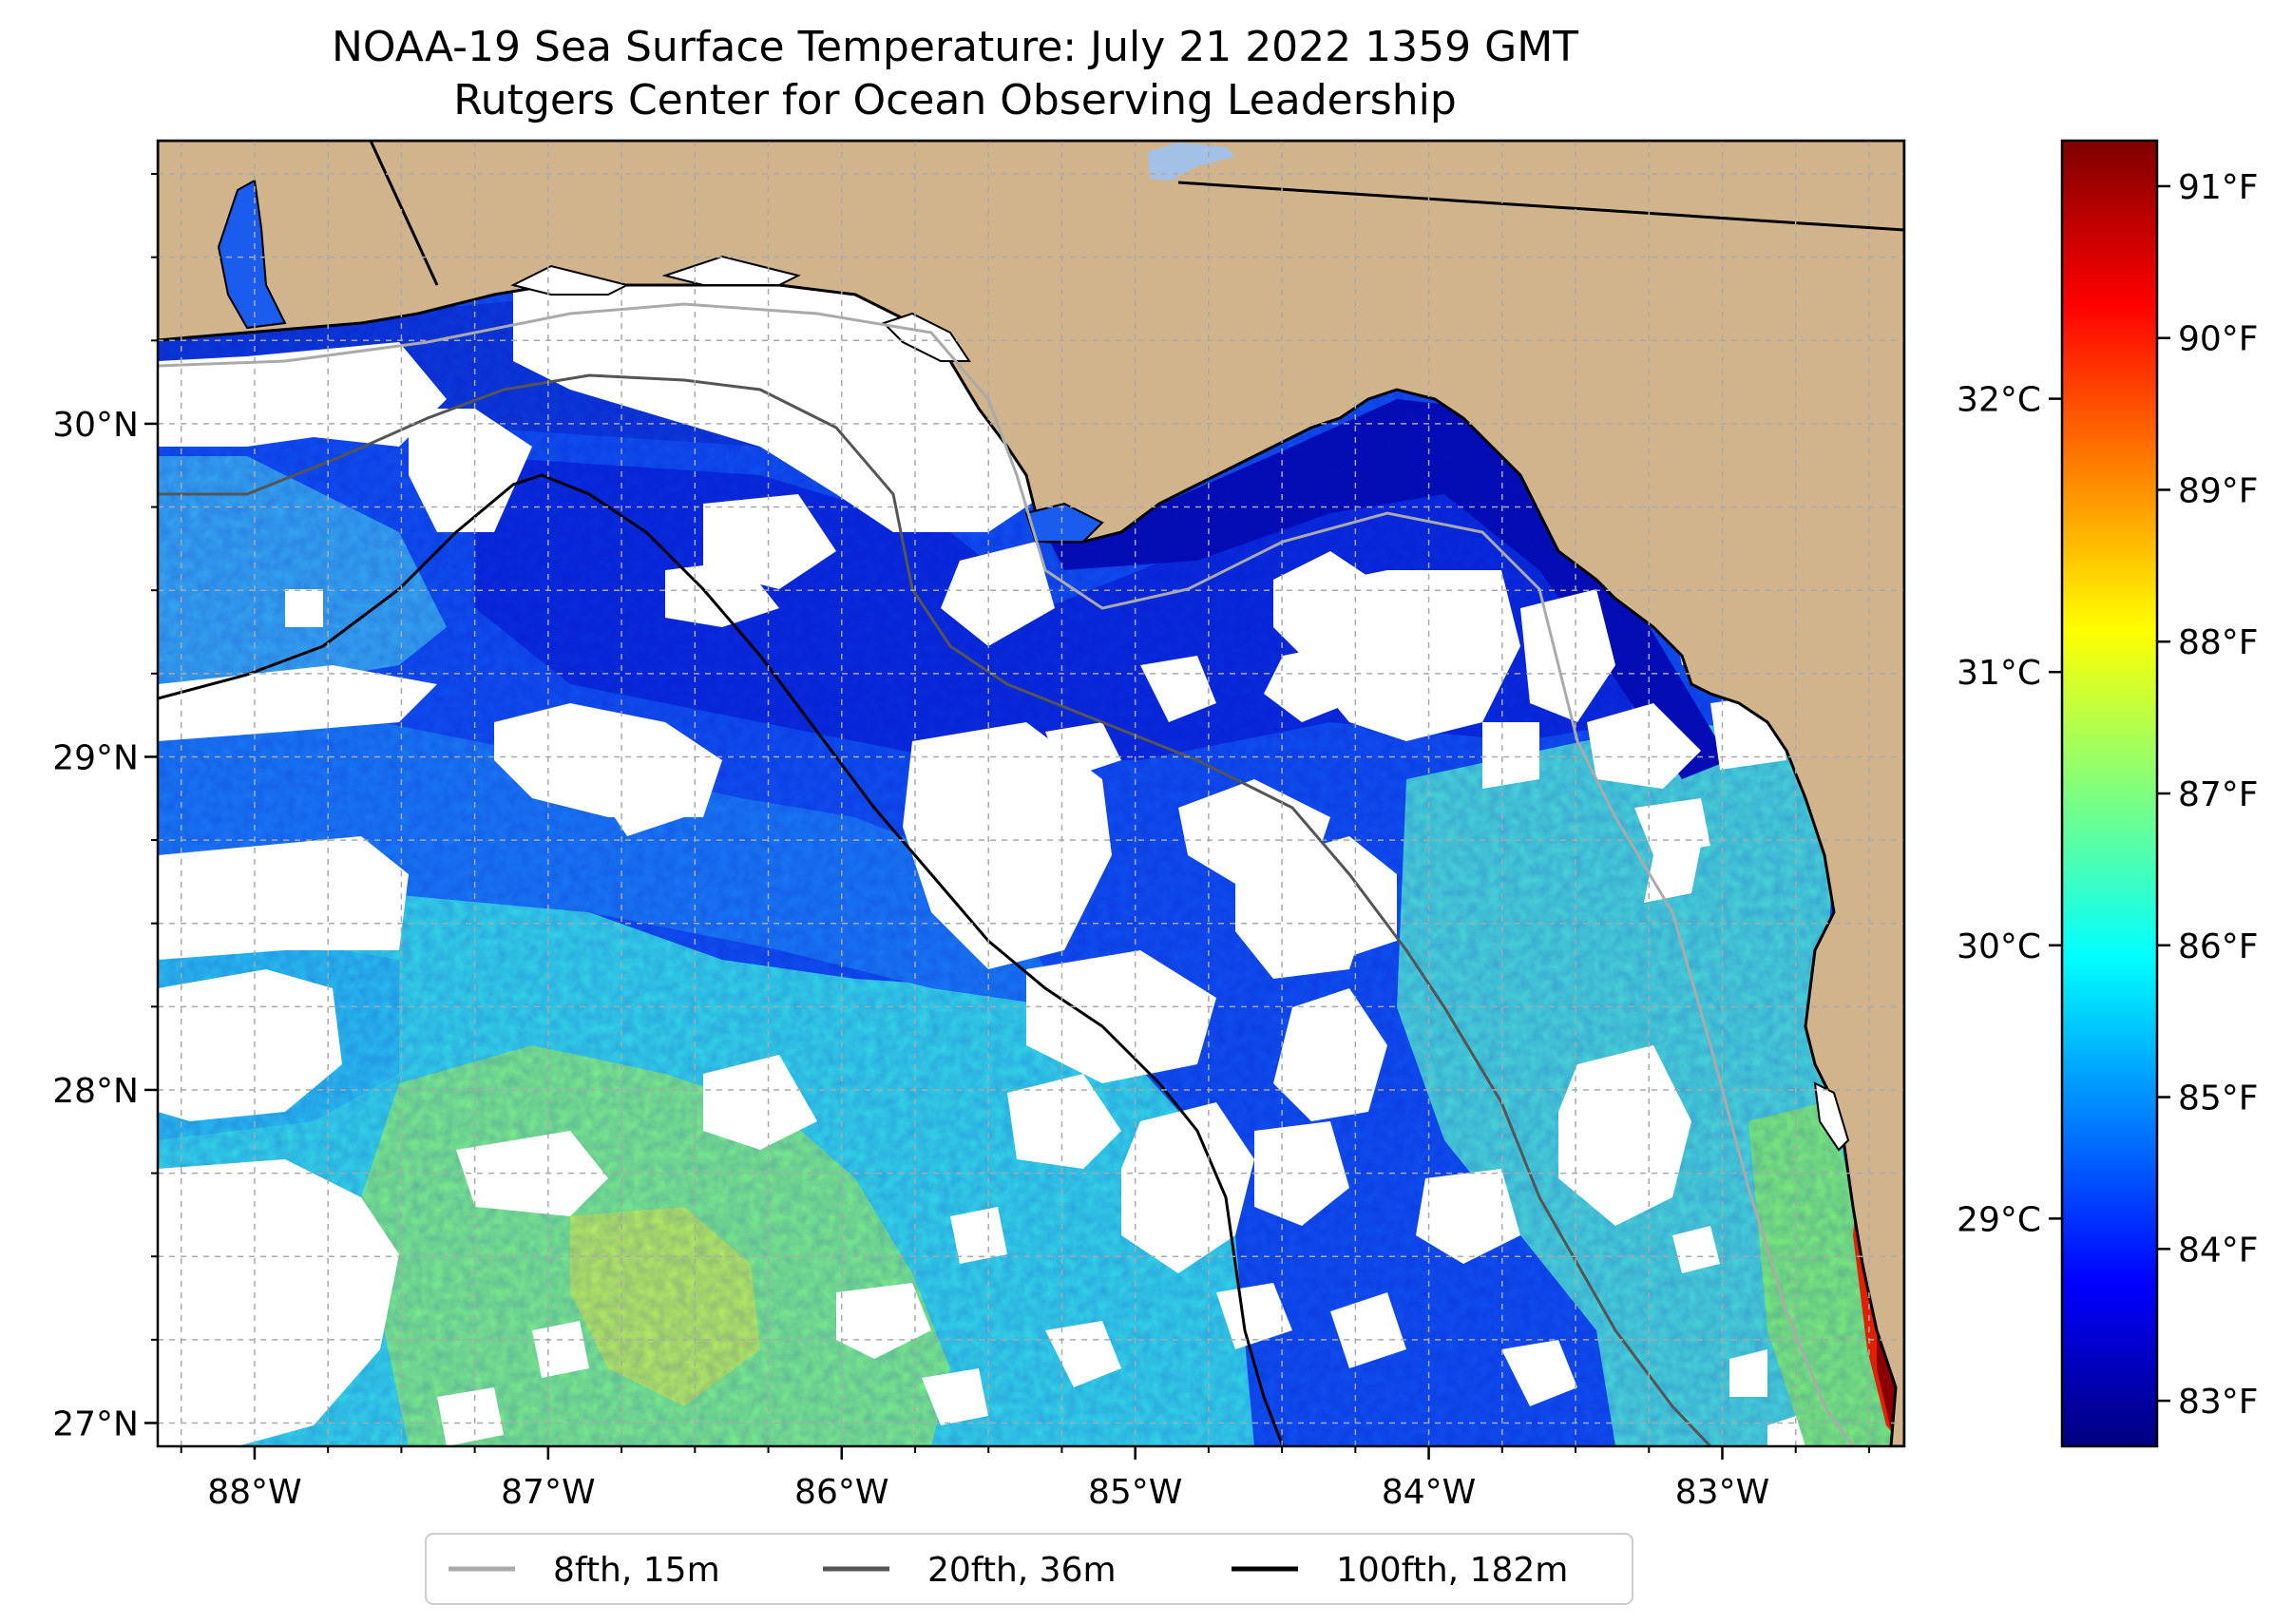 The height and width of the screenshot is (1624, 2292). I want to click on colorbar-fahrenheit-axis: 83°F 84°F 85°F 86°F 87°F 88°F 89°F 90°F 91°F, so click(2208, 795).